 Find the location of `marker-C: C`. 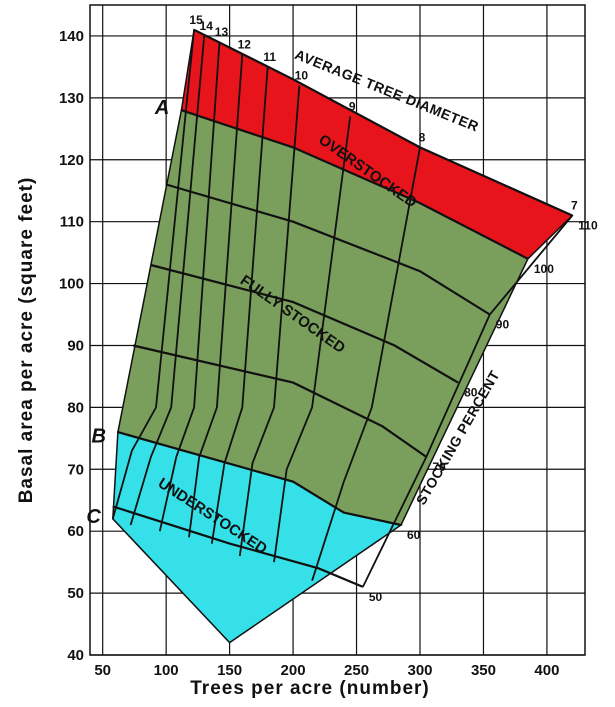

marker-C: C is located at coordinates (93, 517).